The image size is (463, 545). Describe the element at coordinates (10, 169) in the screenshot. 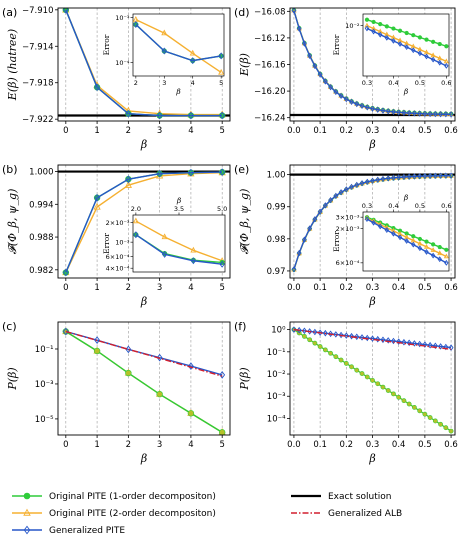

I see `panel-label: (b)` at that location.